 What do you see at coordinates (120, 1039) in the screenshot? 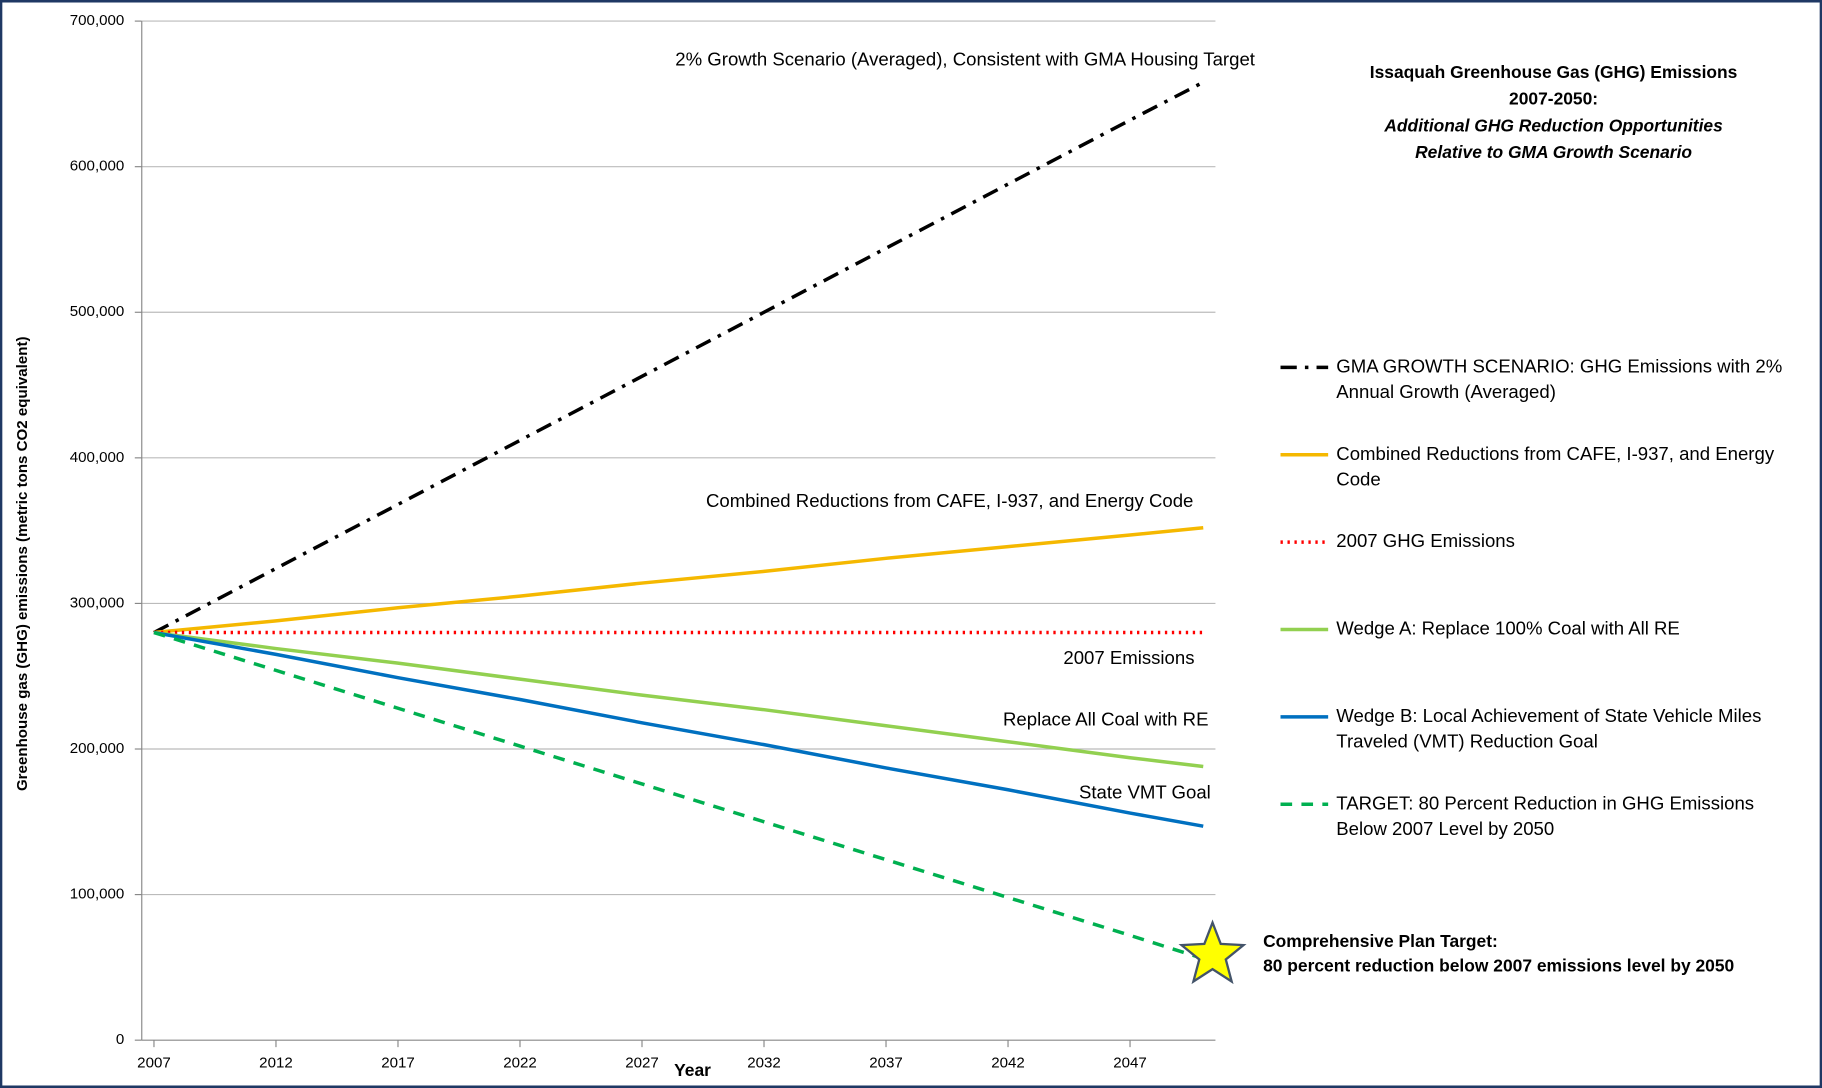
I see `y-tick-label: 0` at bounding box center [120, 1039].